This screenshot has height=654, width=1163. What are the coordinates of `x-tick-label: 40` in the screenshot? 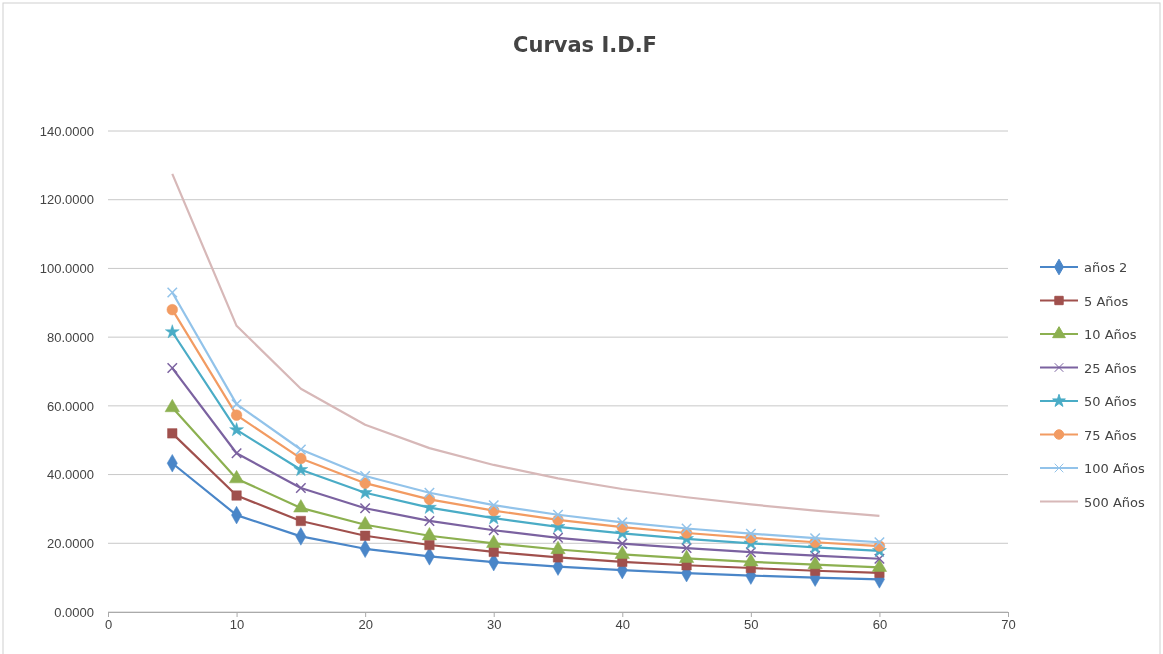 It's located at (623, 625).